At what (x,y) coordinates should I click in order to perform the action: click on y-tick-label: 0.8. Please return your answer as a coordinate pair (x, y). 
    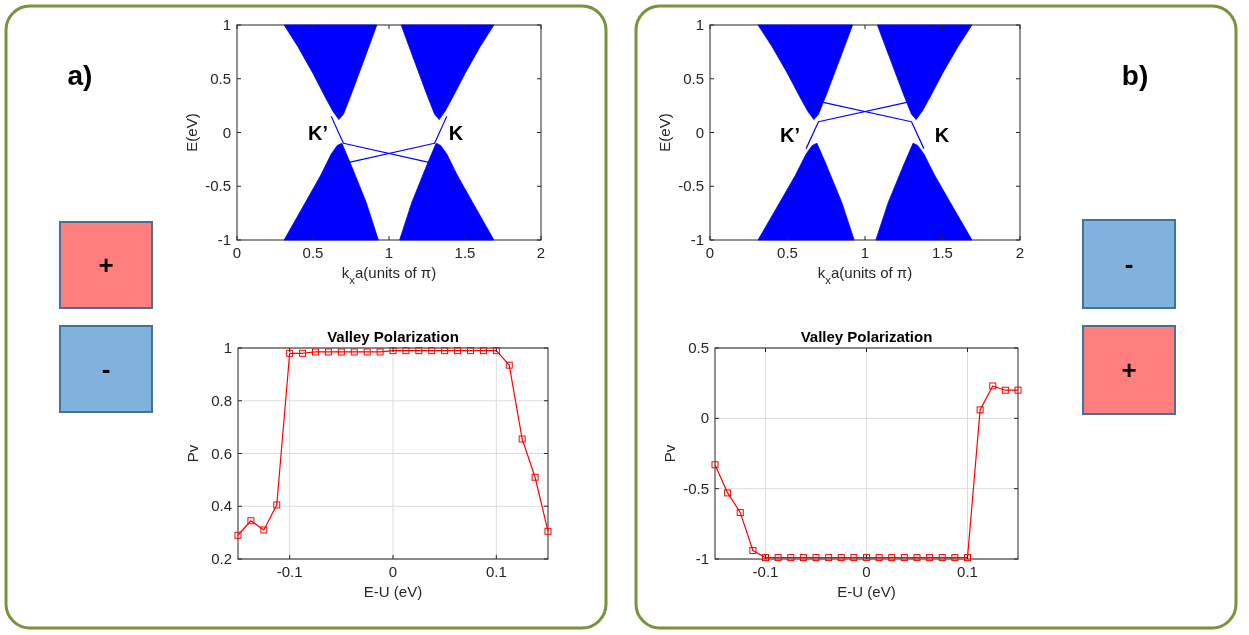
    Looking at the image, I should click on (221, 400).